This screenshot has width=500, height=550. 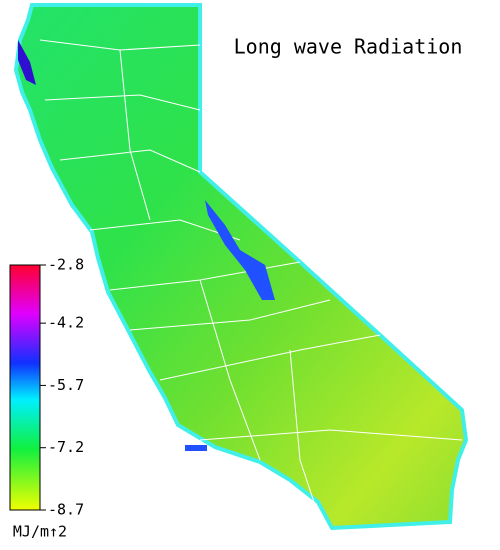 What do you see at coordinates (66, 323) in the screenshot?
I see `colorbar-tick-label: -4.2` at bounding box center [66, 323].